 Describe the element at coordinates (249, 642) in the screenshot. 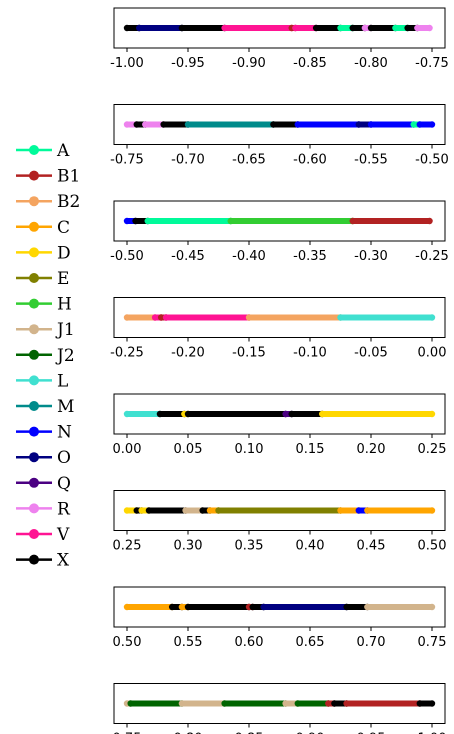

I see `x-tick-label: 0.60` at that location.